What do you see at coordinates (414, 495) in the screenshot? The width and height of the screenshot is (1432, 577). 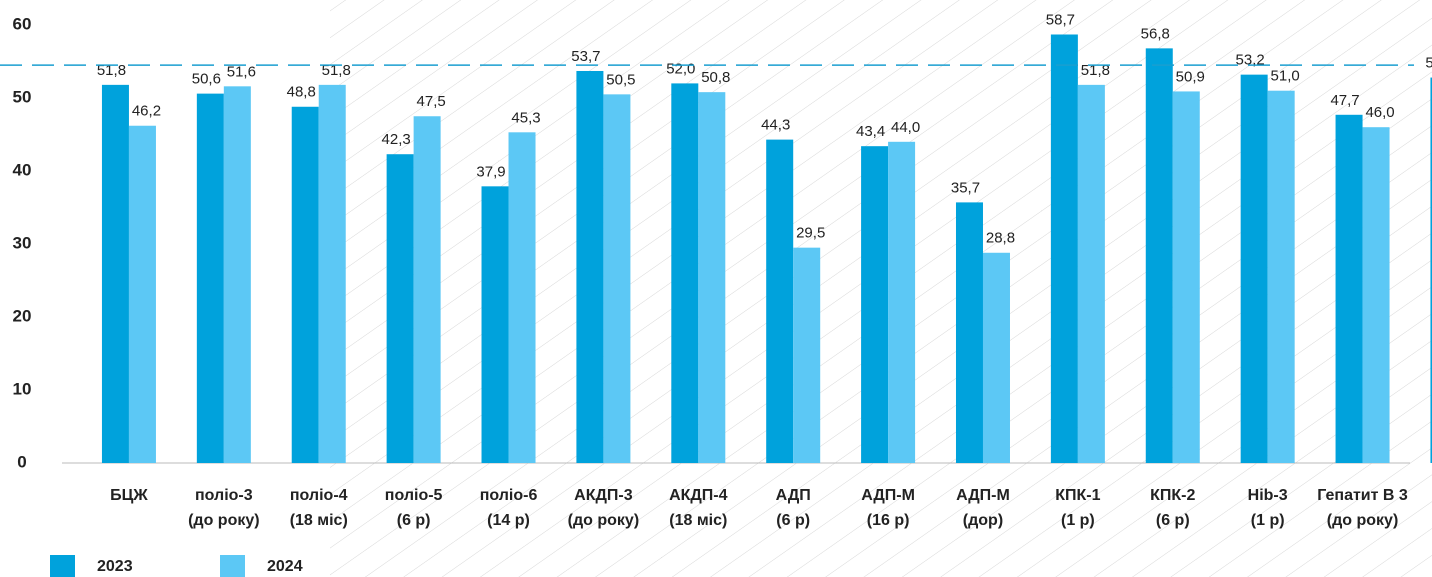 I see `x-tick-label: поліо-5` at bounding box center [414, 495].